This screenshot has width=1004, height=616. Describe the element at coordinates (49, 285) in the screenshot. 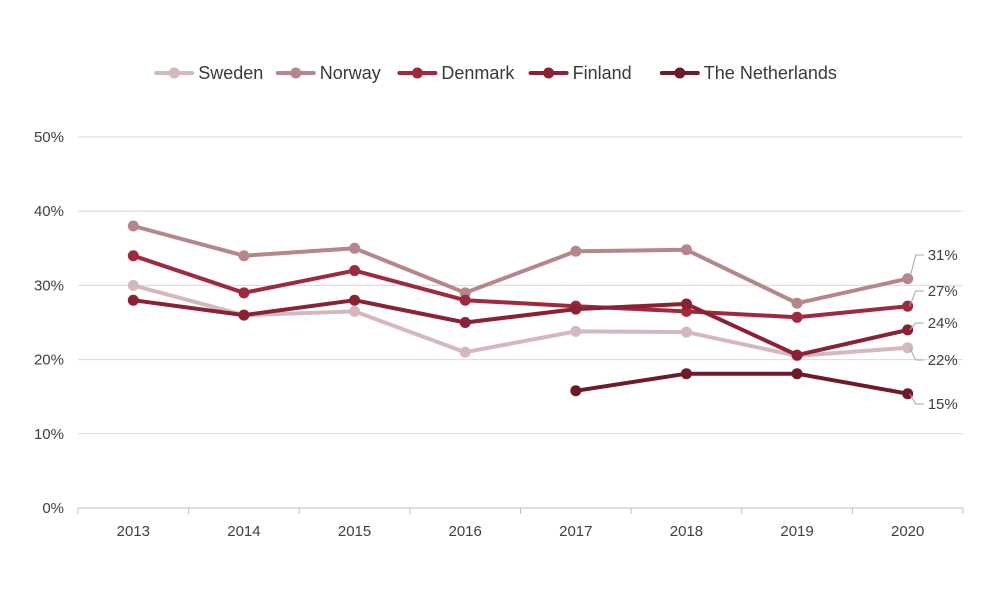

I see `y-tick-label: 30%` at that location.